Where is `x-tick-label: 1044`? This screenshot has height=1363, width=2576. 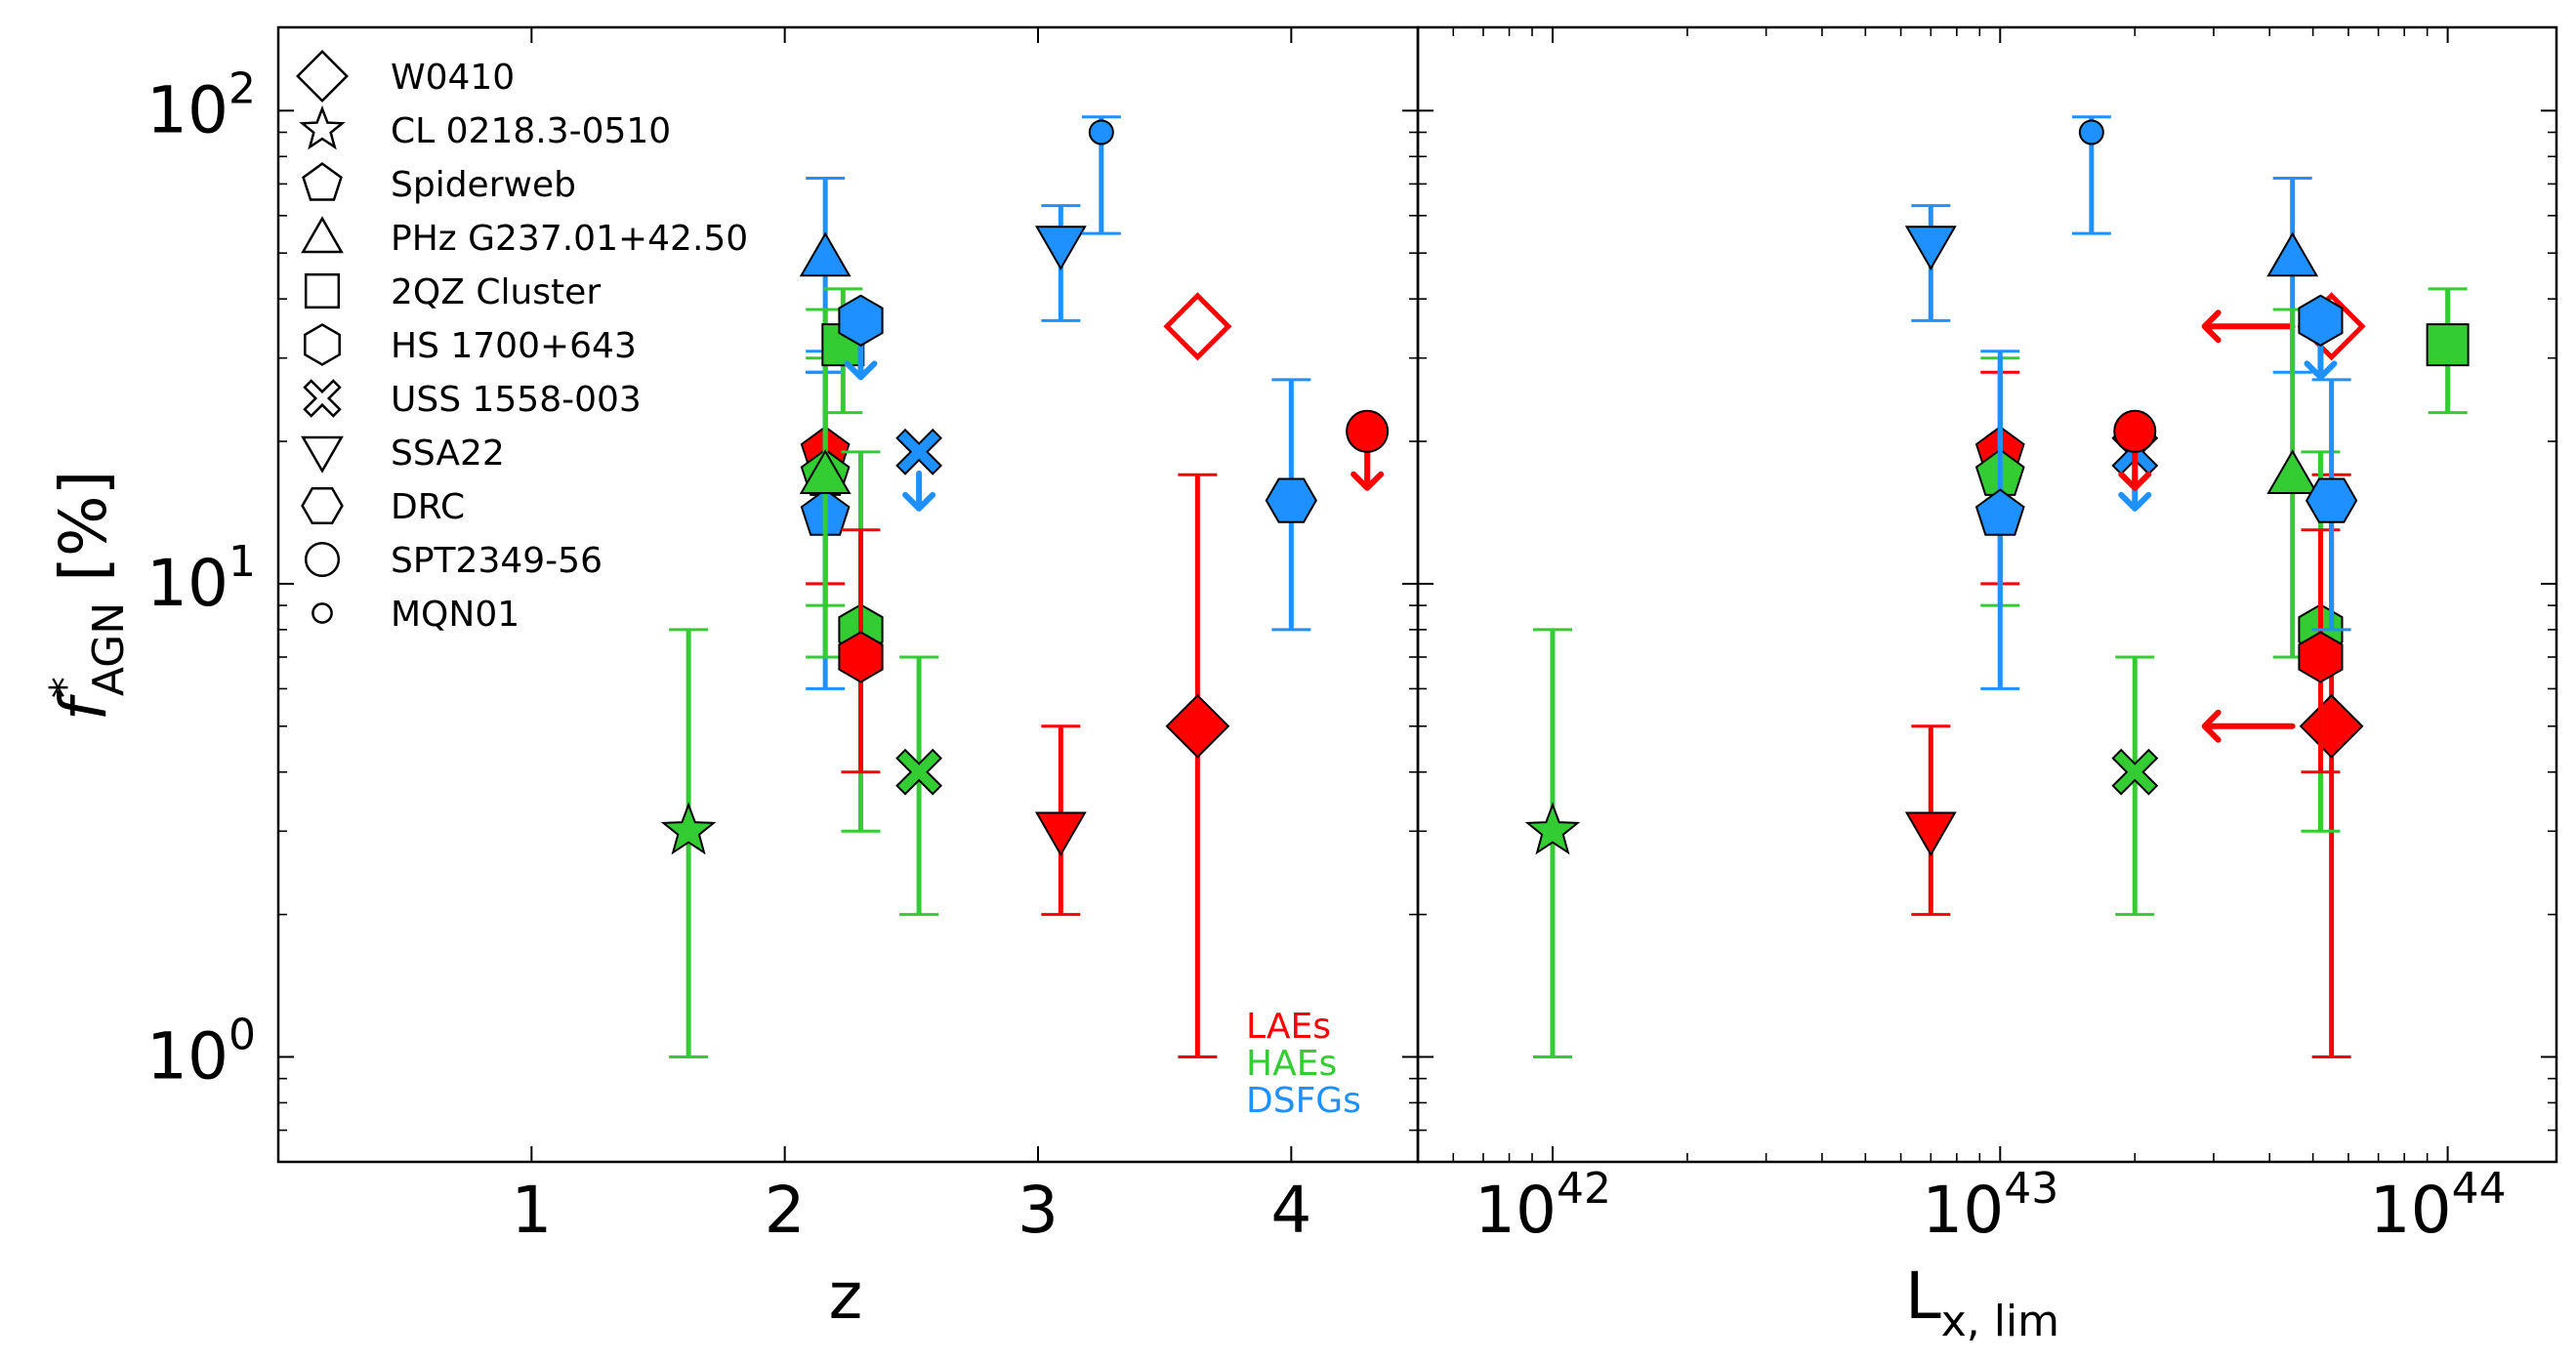 x-tick-label: 1044 is located at coordinates (2438, 1206).